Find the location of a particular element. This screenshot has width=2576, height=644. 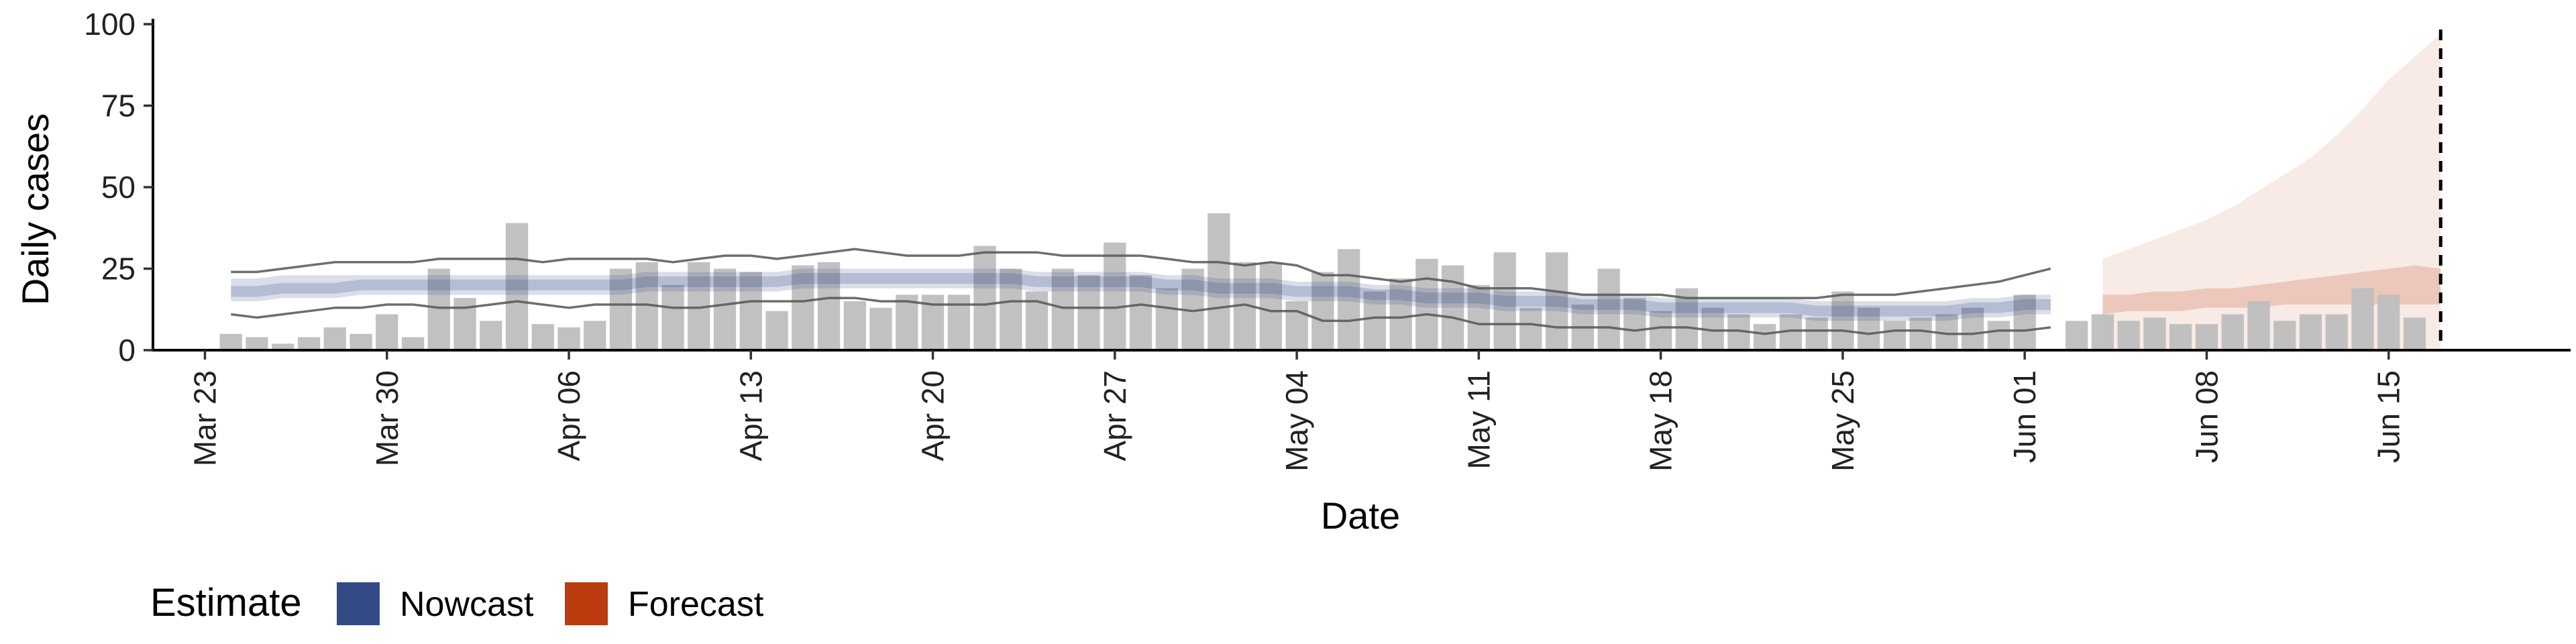

legend: Estimate Nowcast Forecast is located at coordinates (457, 603).